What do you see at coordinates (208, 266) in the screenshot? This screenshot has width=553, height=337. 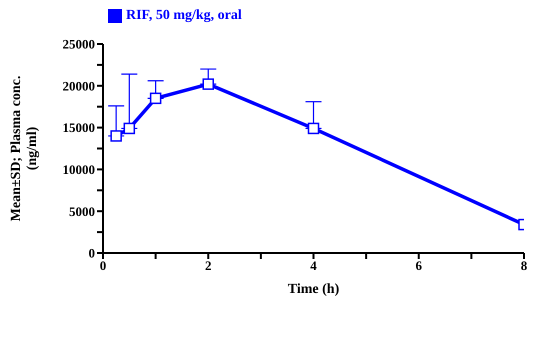 I see `x-tick-label: 2` at bounding box center [208, 266].